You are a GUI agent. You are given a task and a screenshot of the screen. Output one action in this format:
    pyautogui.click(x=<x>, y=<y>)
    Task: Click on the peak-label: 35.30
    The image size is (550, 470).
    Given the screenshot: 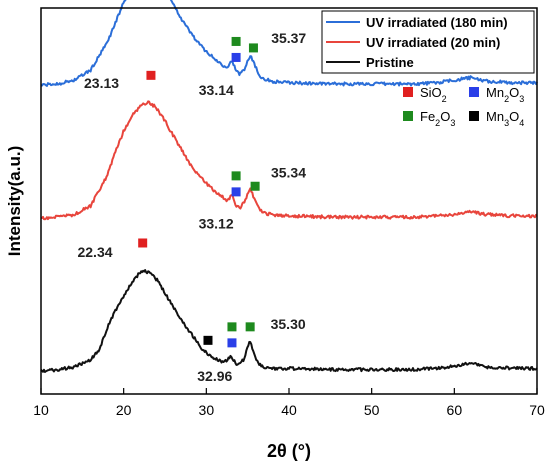 What is the action you would take?
    pyautogui.click(x=288, y=324)
    